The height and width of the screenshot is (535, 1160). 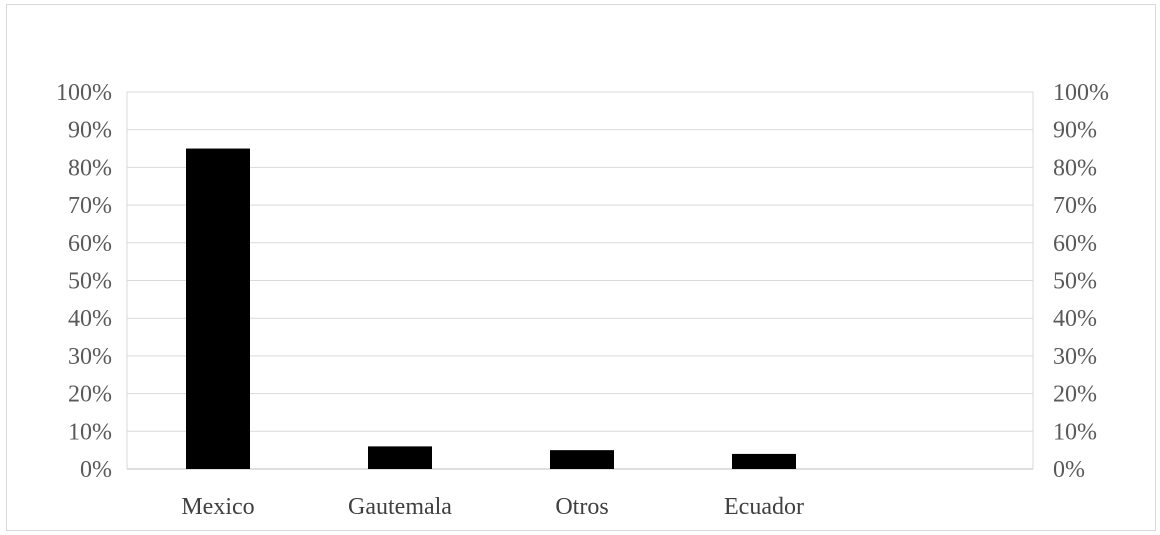 What do you see at coordinates (90, 168) in the screenshot?
I see `y-tick-label-left: 80%` at bounding box center [90, 168].